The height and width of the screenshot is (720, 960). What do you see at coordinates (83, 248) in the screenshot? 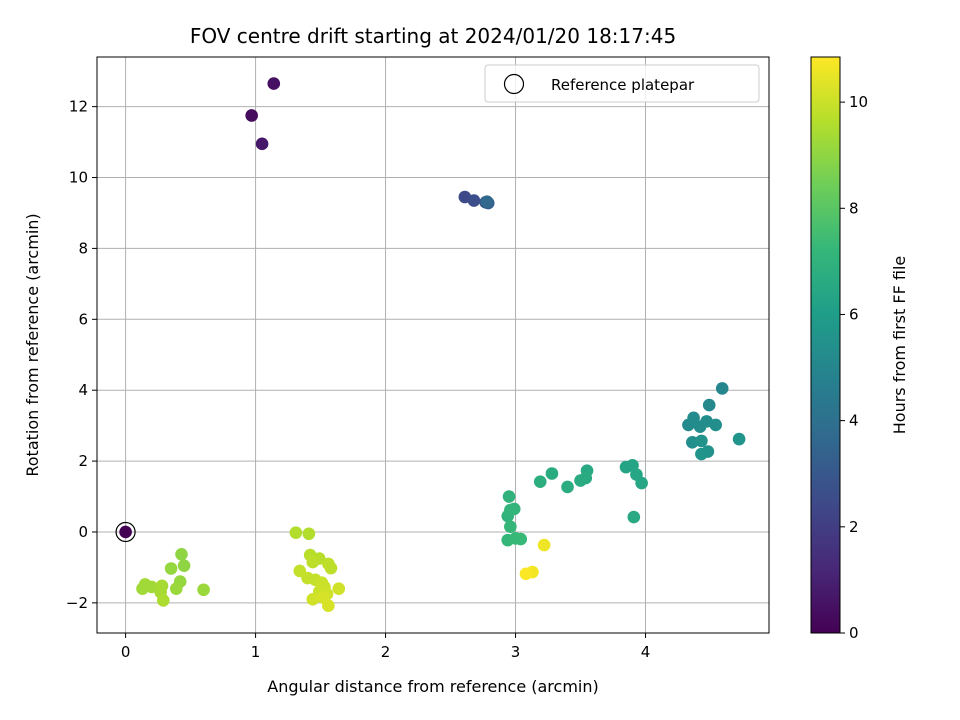
I see `y-tick-label: 8` at bounding box center [83, 248].